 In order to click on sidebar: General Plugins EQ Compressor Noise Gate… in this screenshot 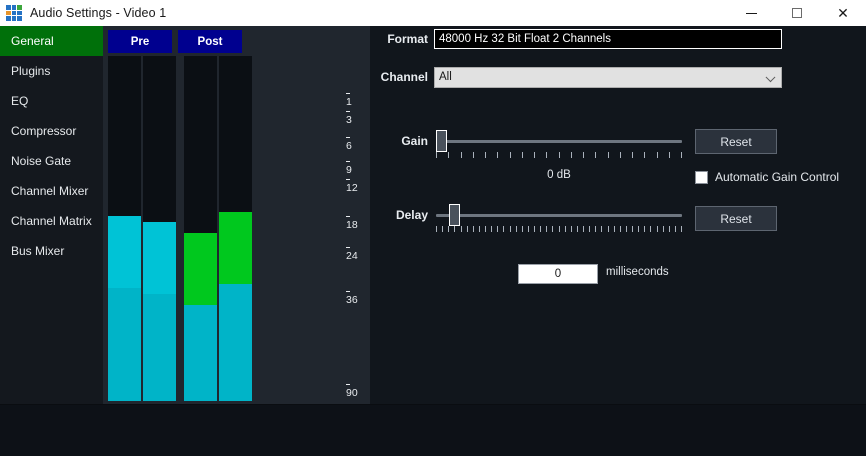, I will do `click(51, 215)`.